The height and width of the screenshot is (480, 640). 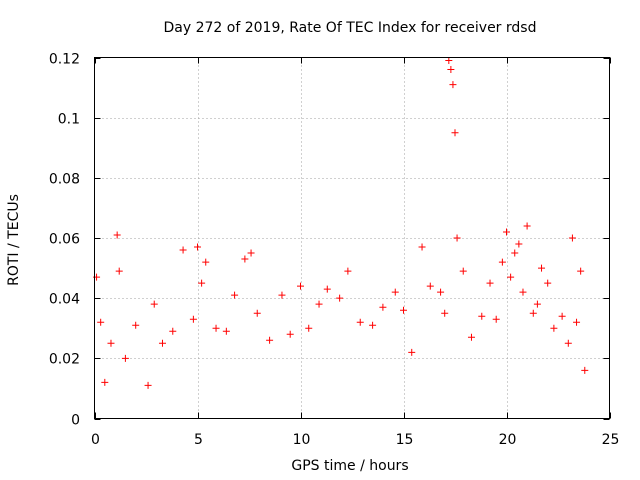 I want to click on x-tick-label: 10, so click(x=302, y=440).